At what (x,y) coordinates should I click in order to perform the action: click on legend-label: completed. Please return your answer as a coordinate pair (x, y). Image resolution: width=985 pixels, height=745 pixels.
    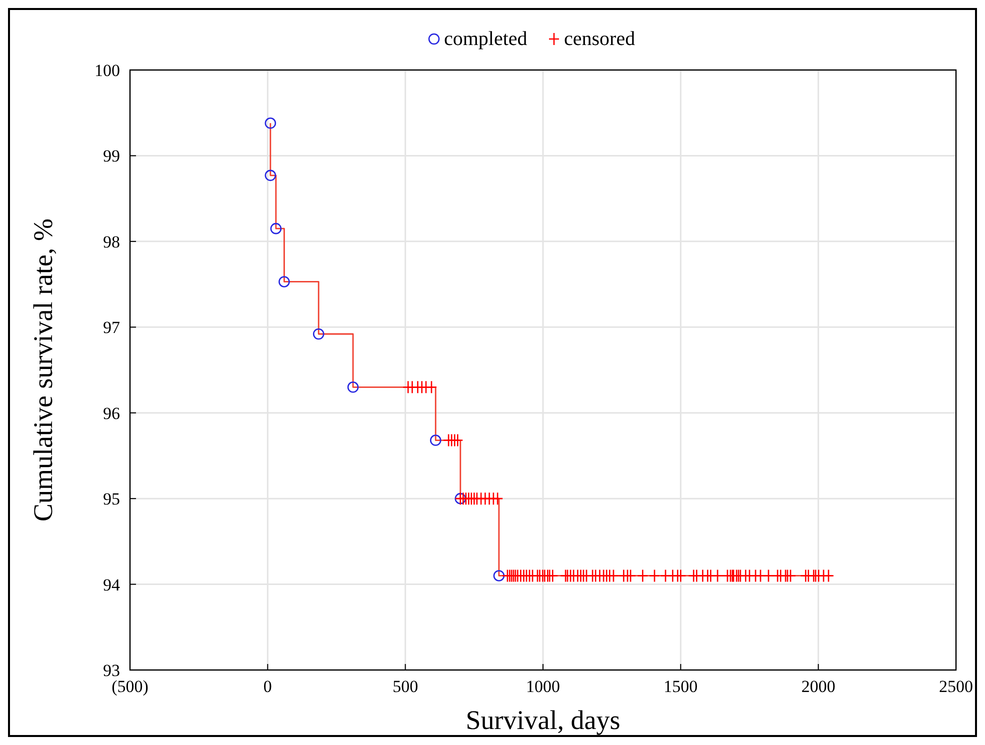
    Looking at the image, I should click on (486, 39).